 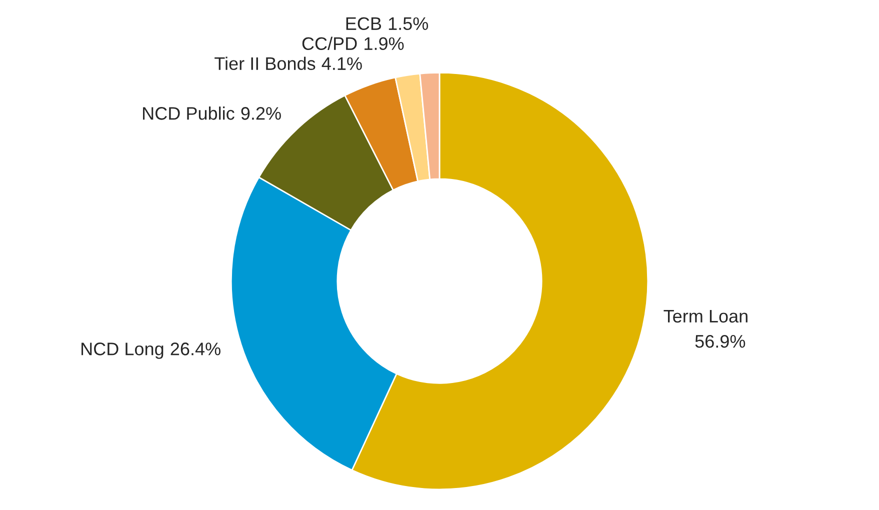 I want to click on data-label: 26.4%, so click(x=195, y=349).